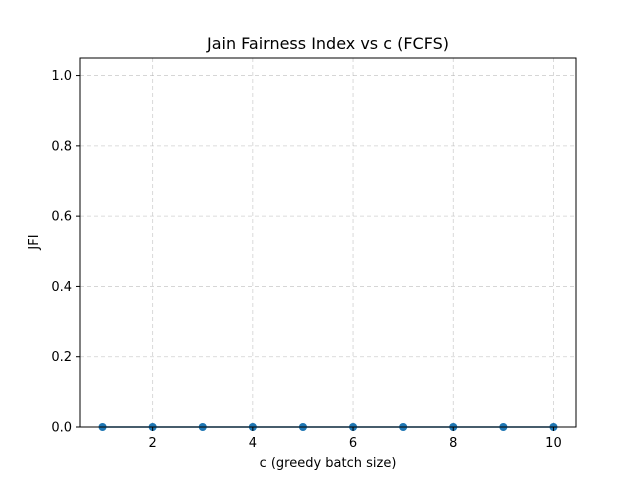  Describe the element at coordinates (253, 443) in the screenshot. I see `x-tick-label: 4` at that location.